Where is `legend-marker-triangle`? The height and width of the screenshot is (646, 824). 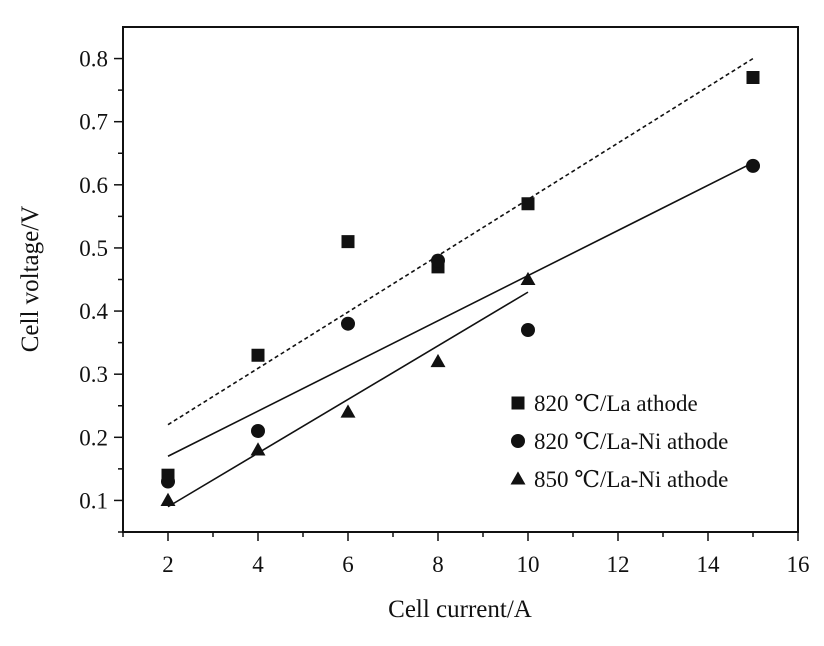
legend-marker-triangle is located at coordinates (518, 478).